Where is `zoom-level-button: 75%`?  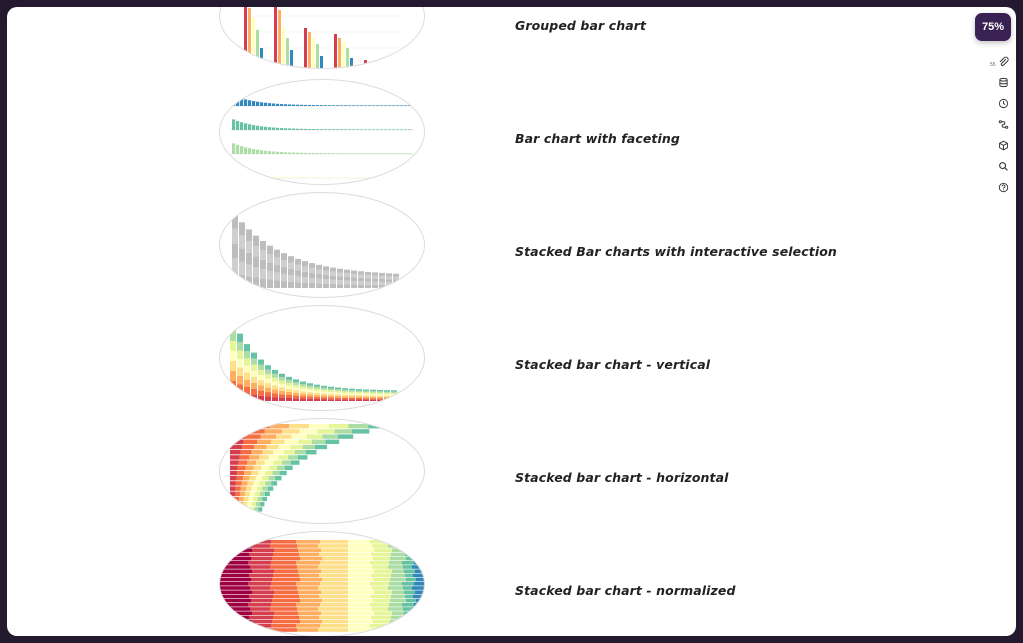 zoom-level-button: 75% is located at coordinates (993, 27).